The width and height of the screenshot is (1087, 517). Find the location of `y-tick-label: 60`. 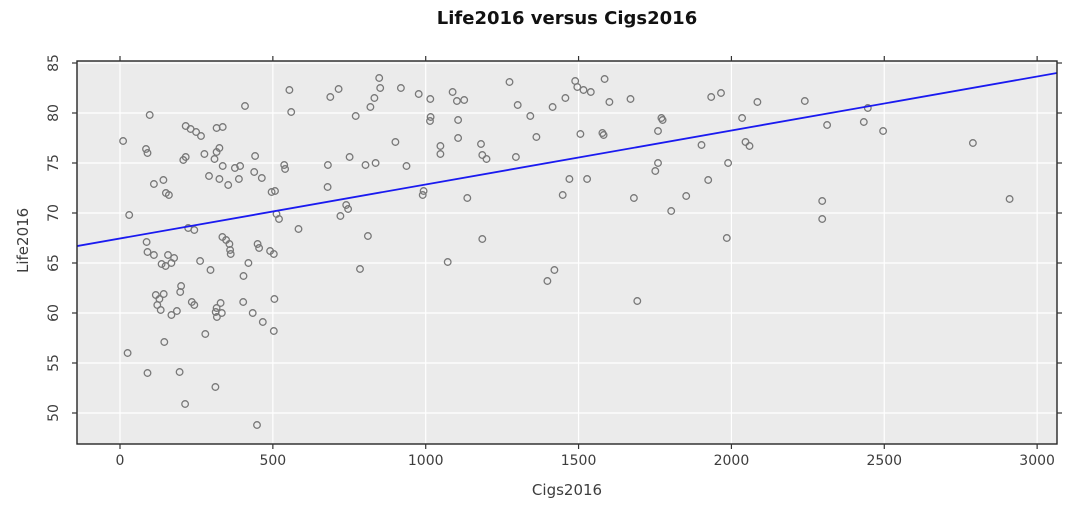

y-tick-label: 60 is located at coordinates (54, 313).